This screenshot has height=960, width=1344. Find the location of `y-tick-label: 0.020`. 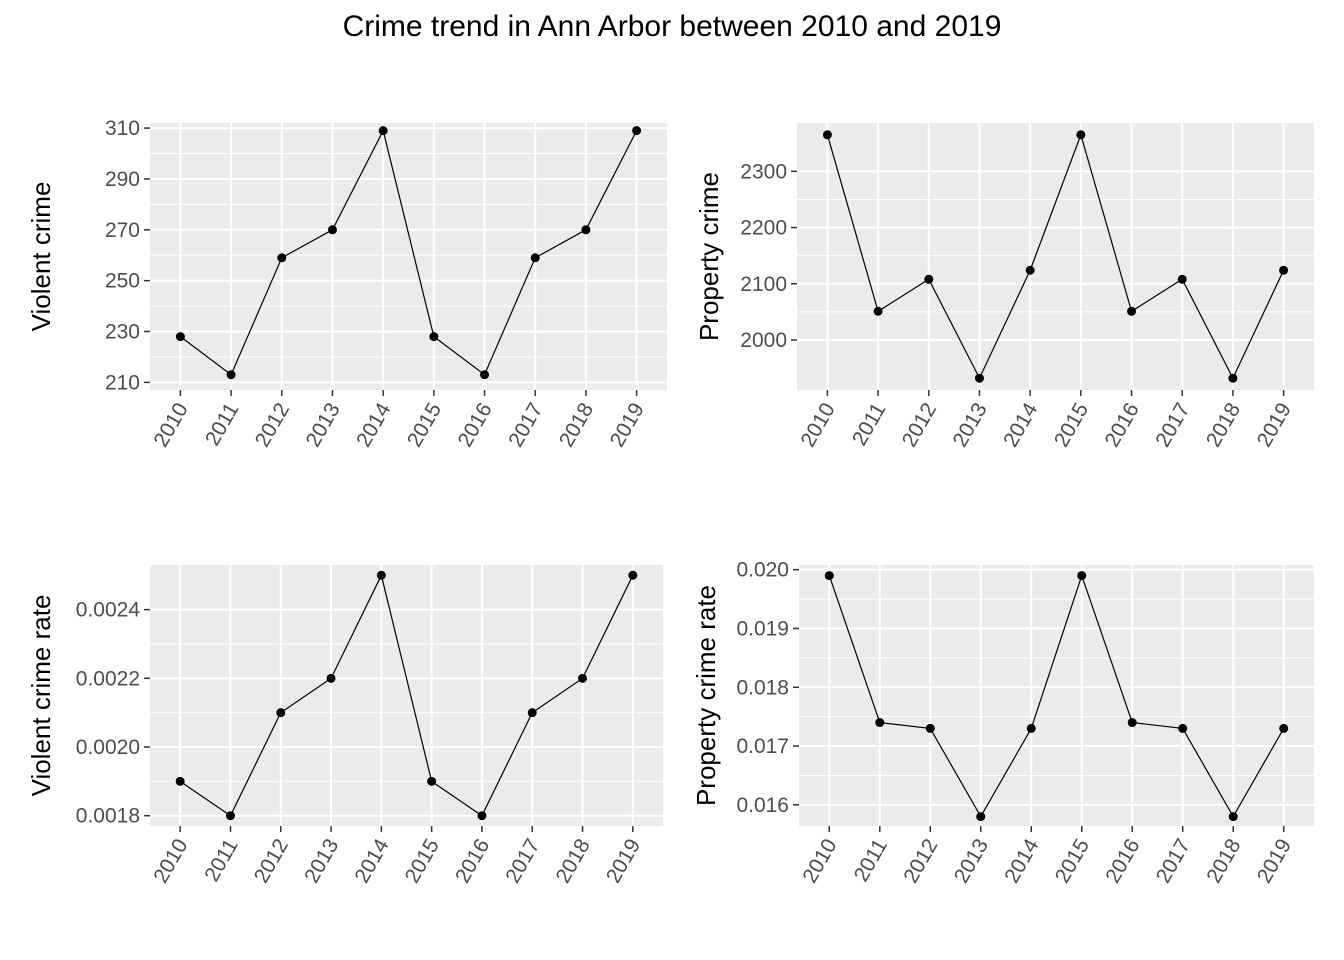

y-tick-label: 0.020 is located at coordinates (762, 570).